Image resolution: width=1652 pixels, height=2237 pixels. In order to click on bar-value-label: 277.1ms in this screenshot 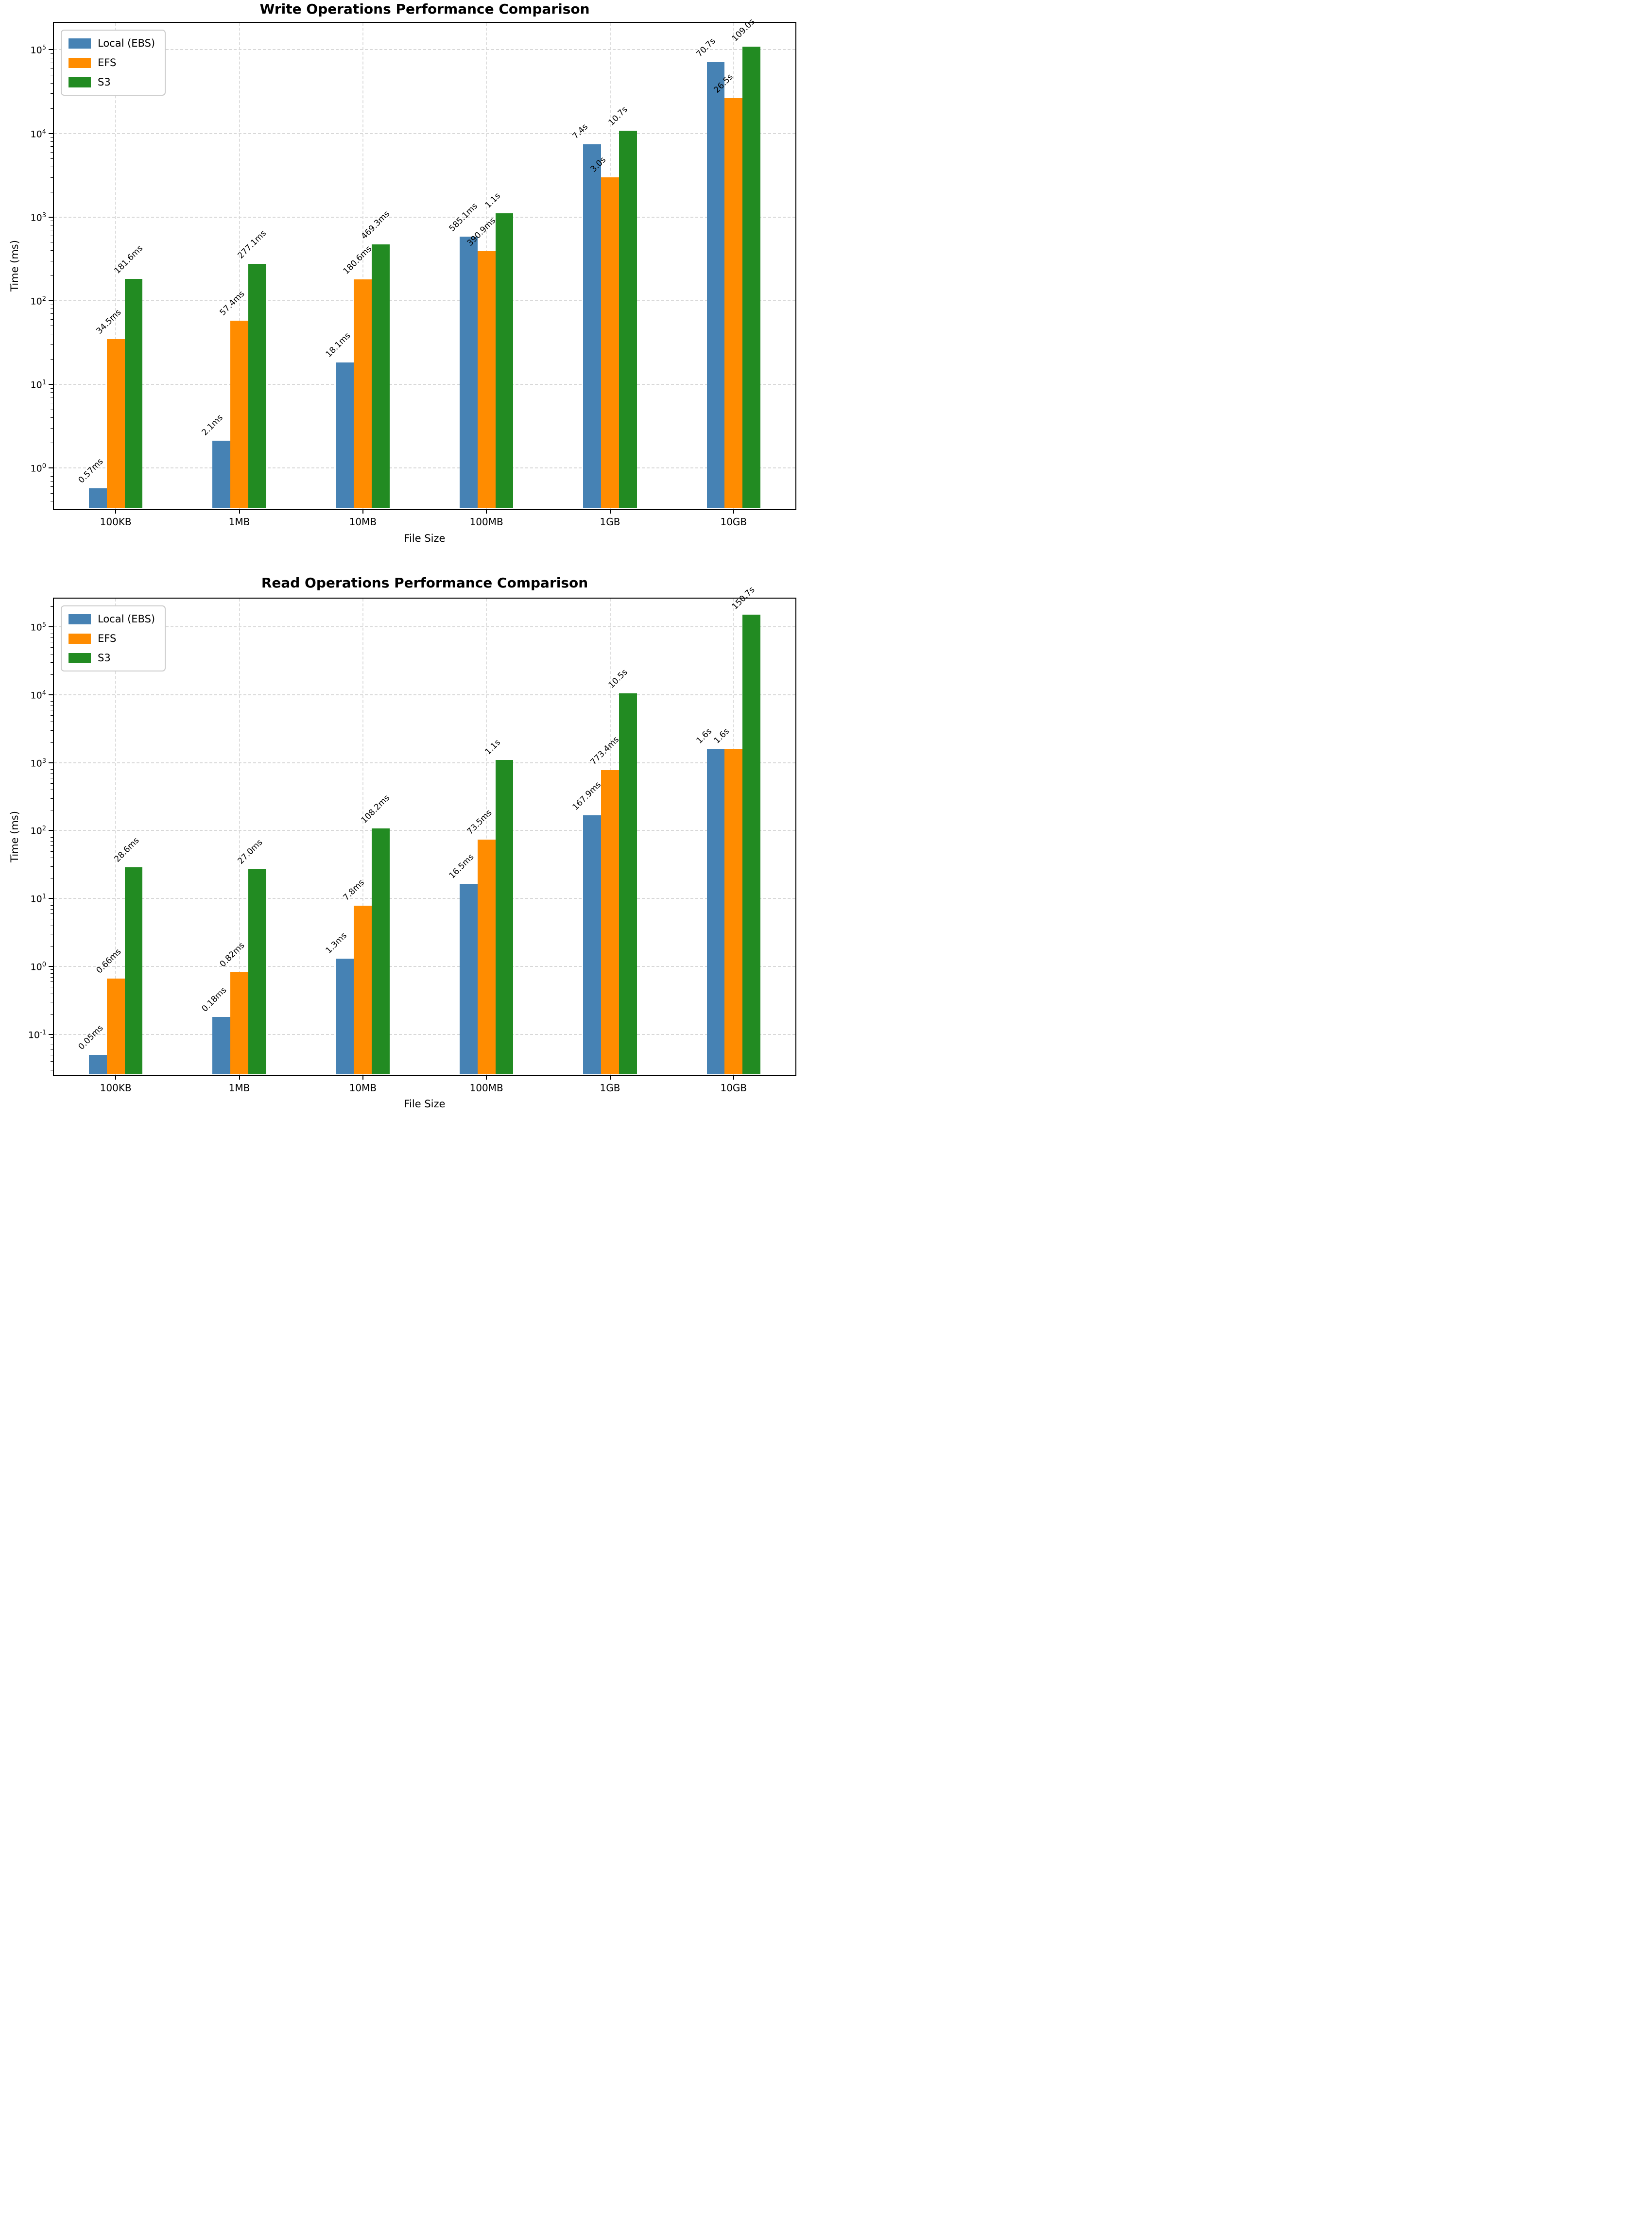, I will do `click(252, 245)`.